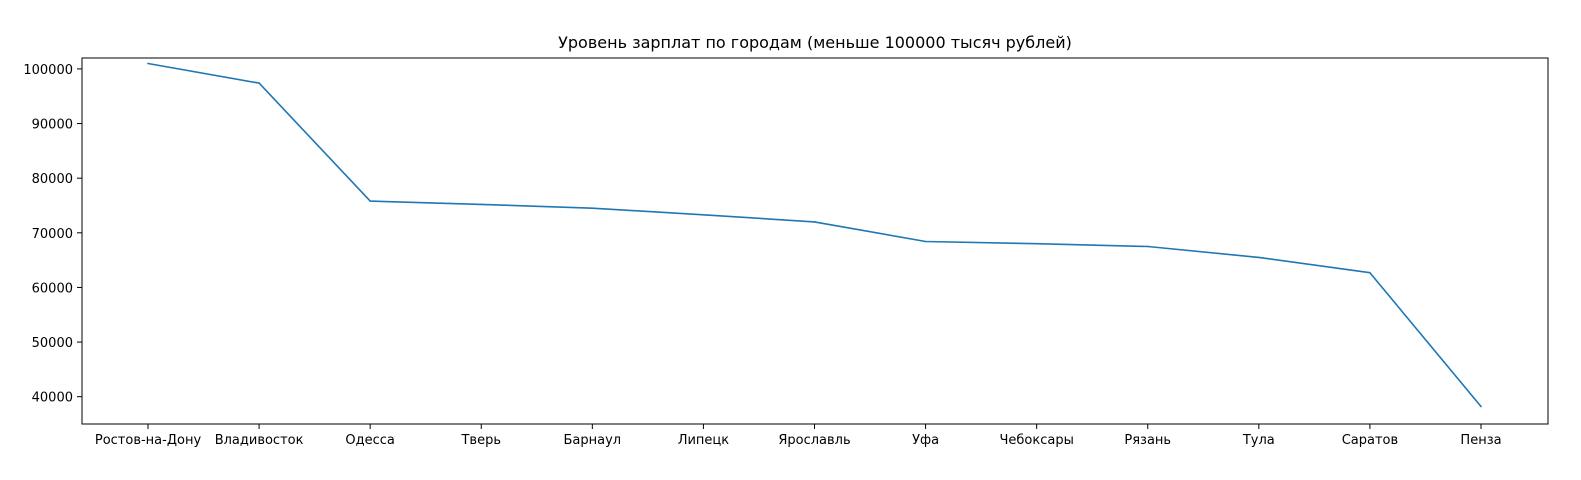 This screenshot has width=1581, height=480. Describe the element at coordinates (52, 179) in the screenshot. I see `y-tick-label: 80000` at that location.